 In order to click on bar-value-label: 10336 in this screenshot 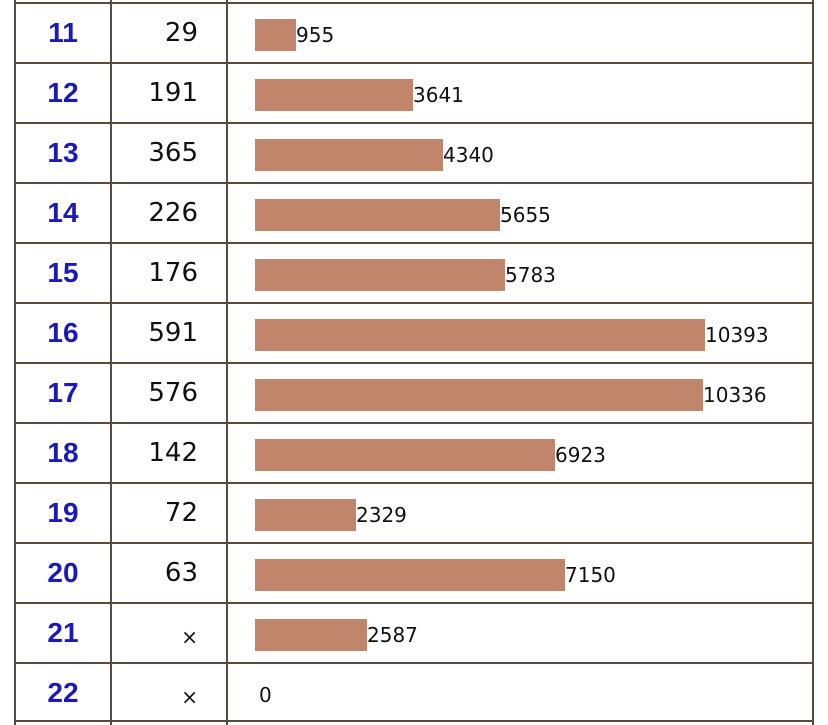, I will do `click(735, 395)`.